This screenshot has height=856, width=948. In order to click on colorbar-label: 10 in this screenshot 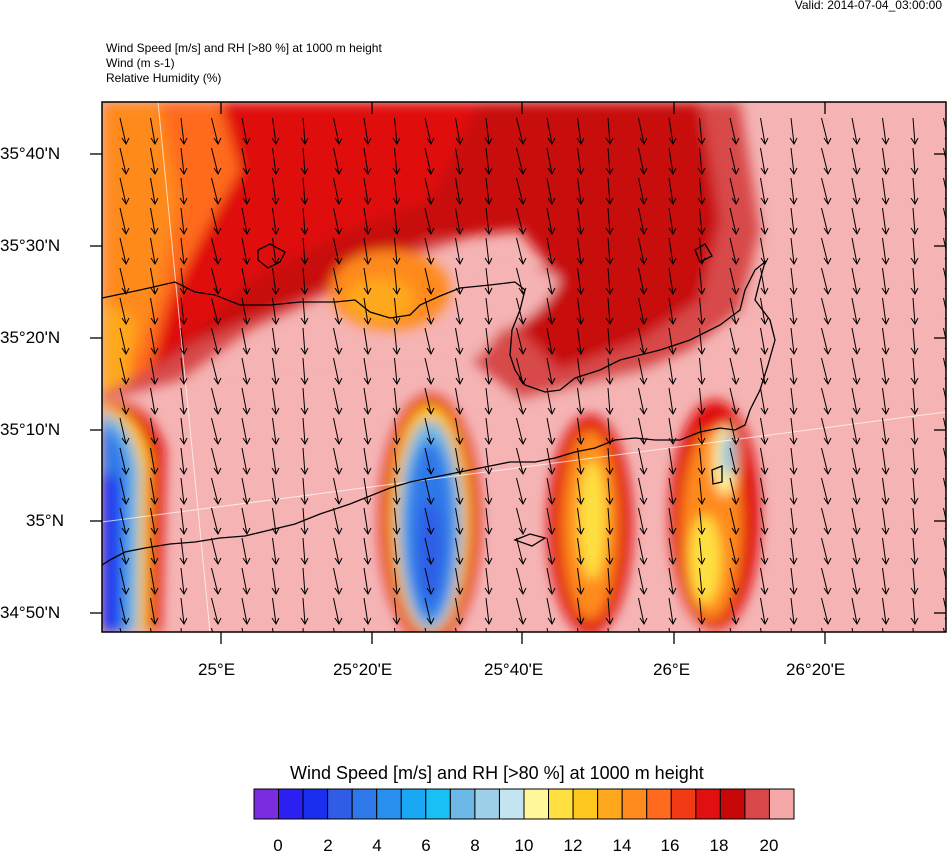, I will do `click(524, 846)`.